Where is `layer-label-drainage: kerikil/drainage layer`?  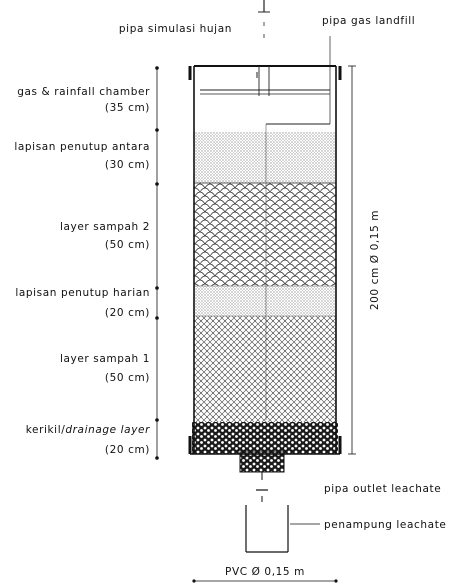 layer-label-drainage: kerikil/drainage layer is located at coordinates (88, 430).